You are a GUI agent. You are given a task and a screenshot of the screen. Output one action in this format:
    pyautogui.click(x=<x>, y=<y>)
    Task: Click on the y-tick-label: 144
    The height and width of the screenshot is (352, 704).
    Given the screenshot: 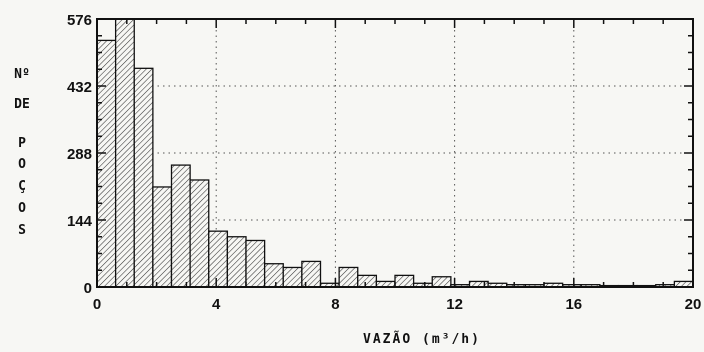 What is the action you would take?
    pyautogui.click(x=80, y=221)
    